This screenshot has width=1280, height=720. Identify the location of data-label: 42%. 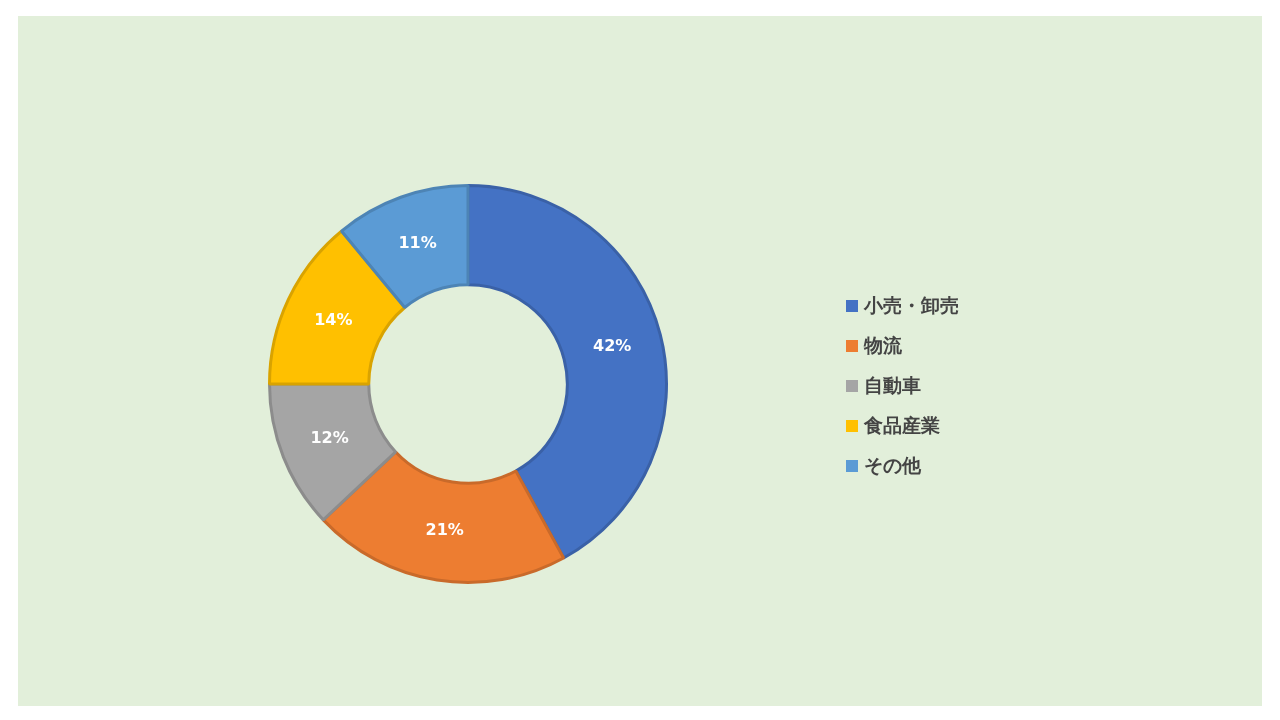
(612, 346).